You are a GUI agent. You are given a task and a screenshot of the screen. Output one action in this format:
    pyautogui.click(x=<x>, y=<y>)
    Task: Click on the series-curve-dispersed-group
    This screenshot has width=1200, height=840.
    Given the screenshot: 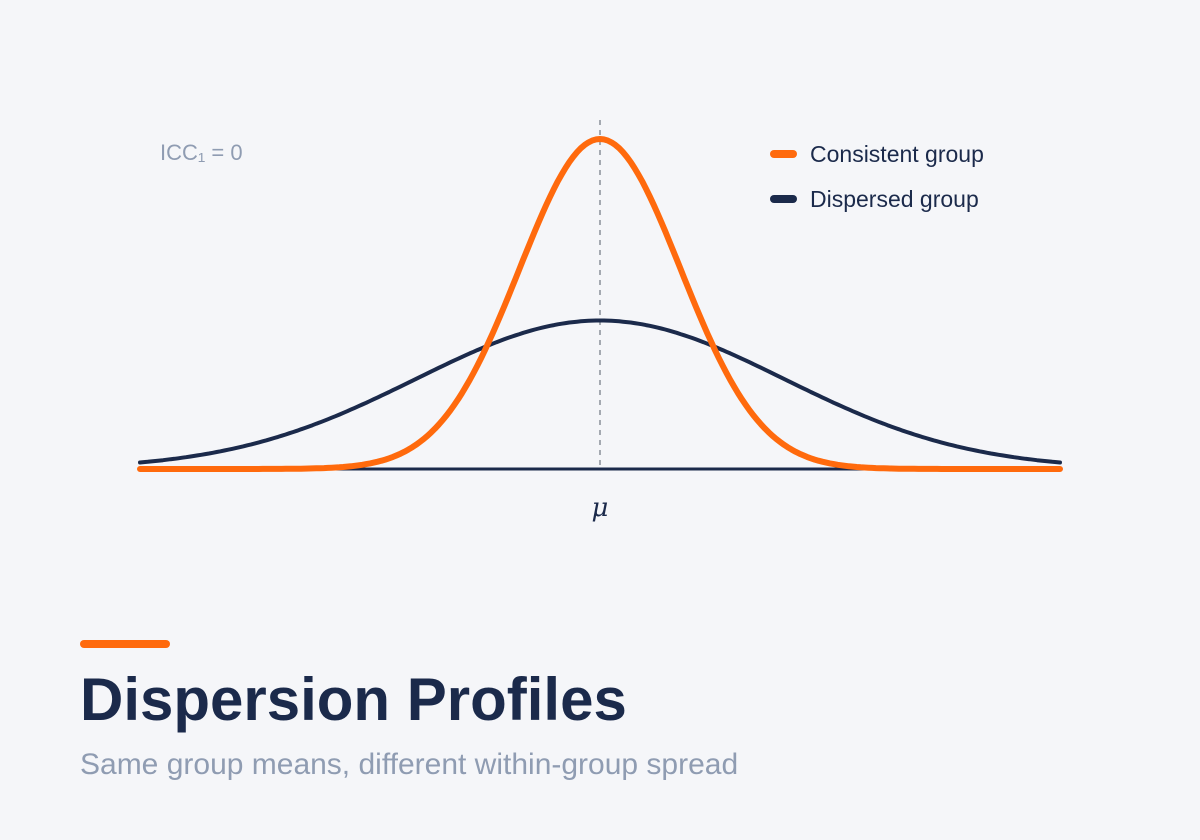 What is the action you would take?
    pyautogui.click(x=600, y=391)
    